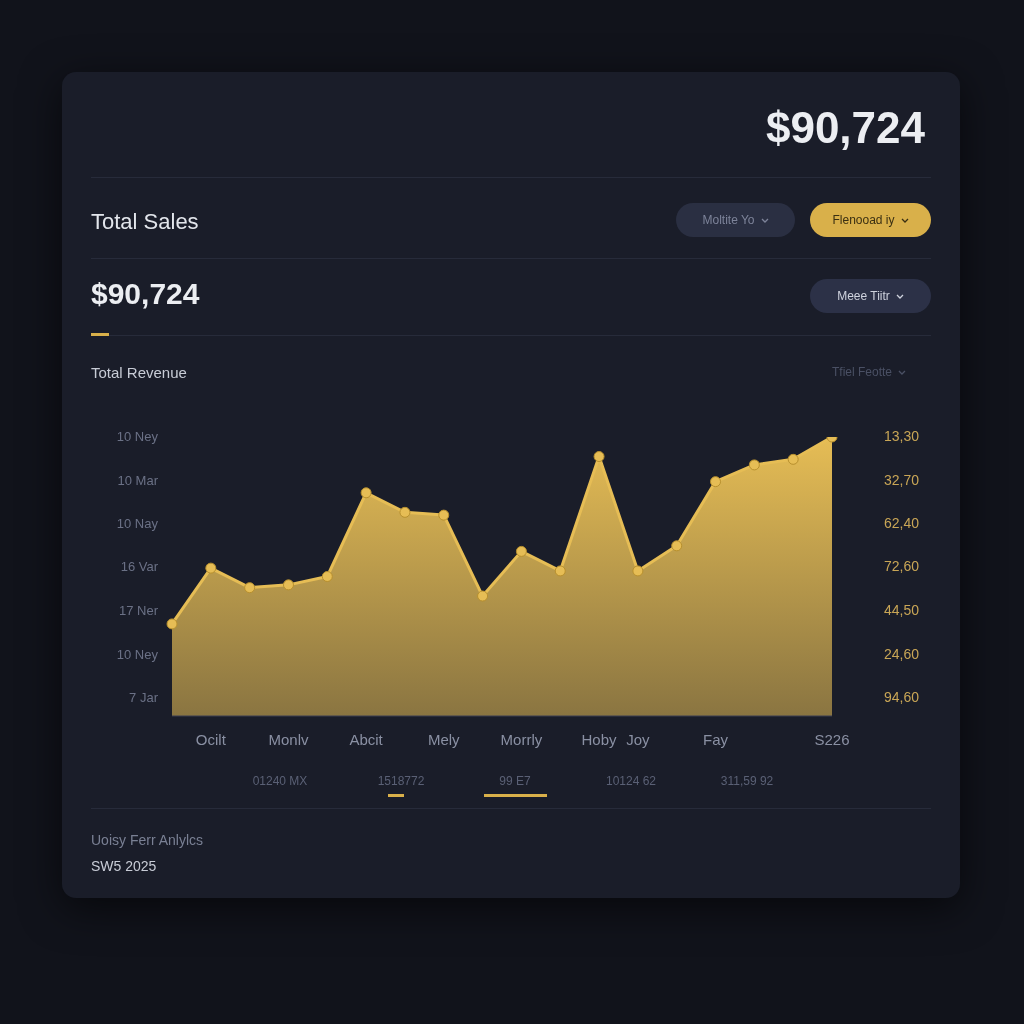 The image size is (1024, 1024). I want to click on text: 16 Var, so click(139, 566).